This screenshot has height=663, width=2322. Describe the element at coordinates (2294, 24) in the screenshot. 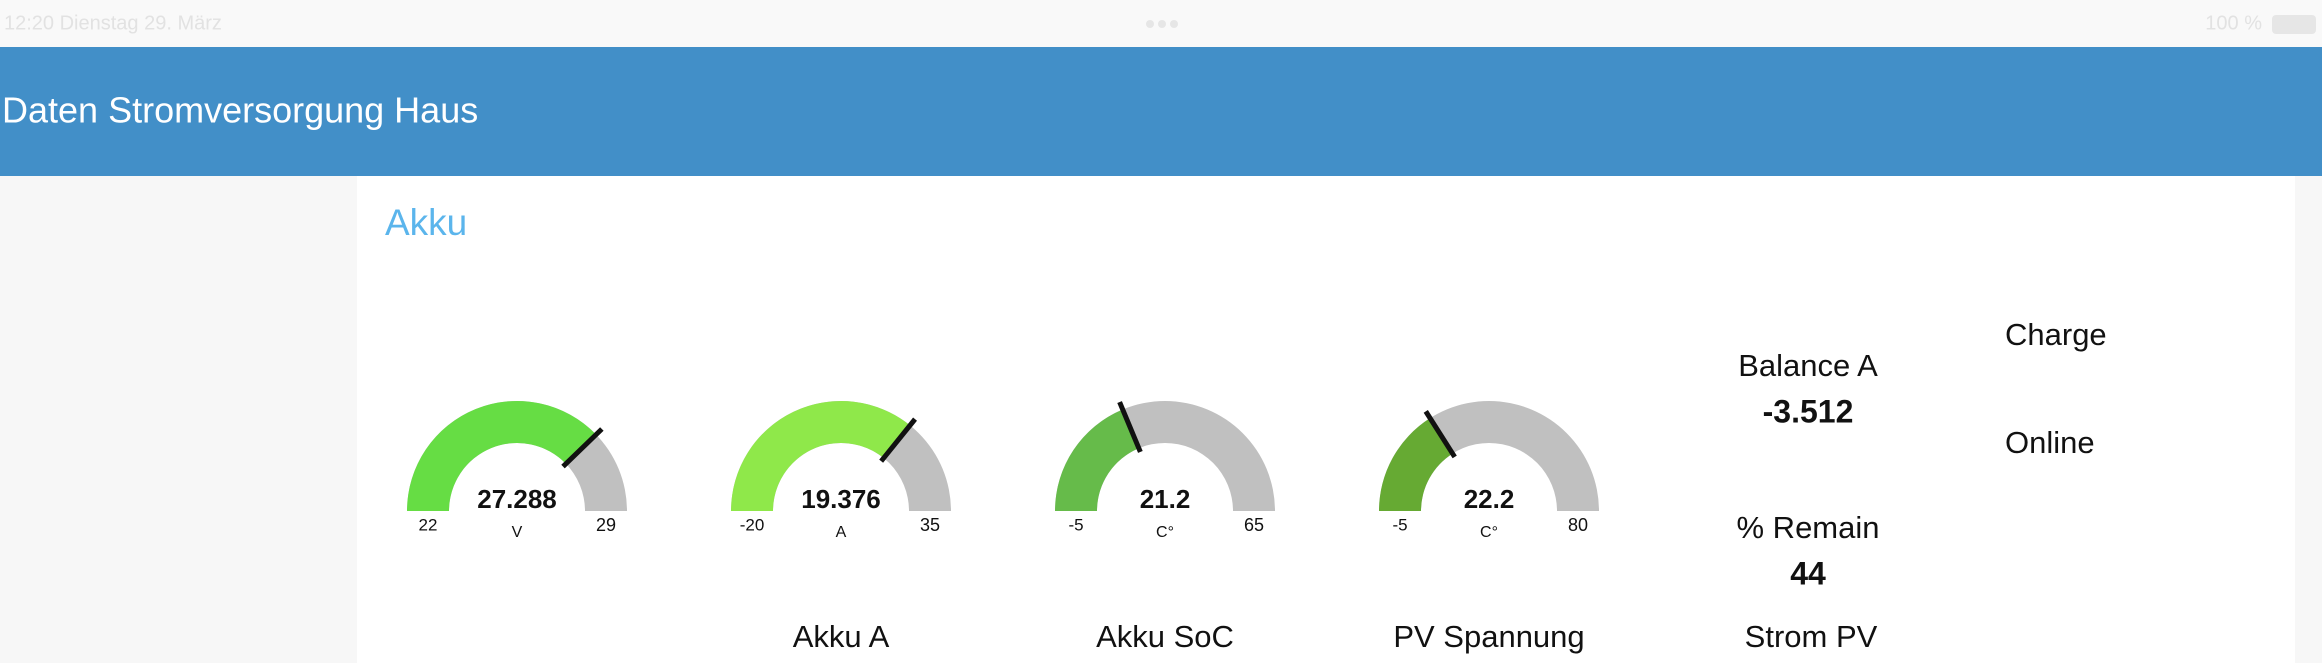

I see `battery-icon` at that location.